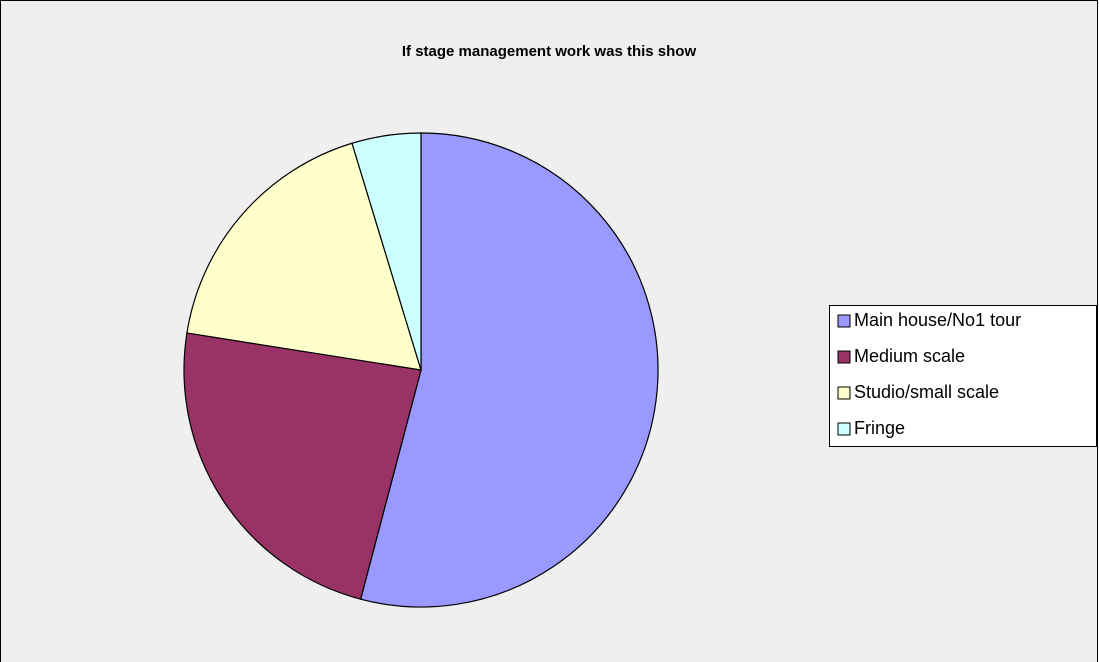  I want to click on legend-label: Studio/small scale, so click(926, 392).